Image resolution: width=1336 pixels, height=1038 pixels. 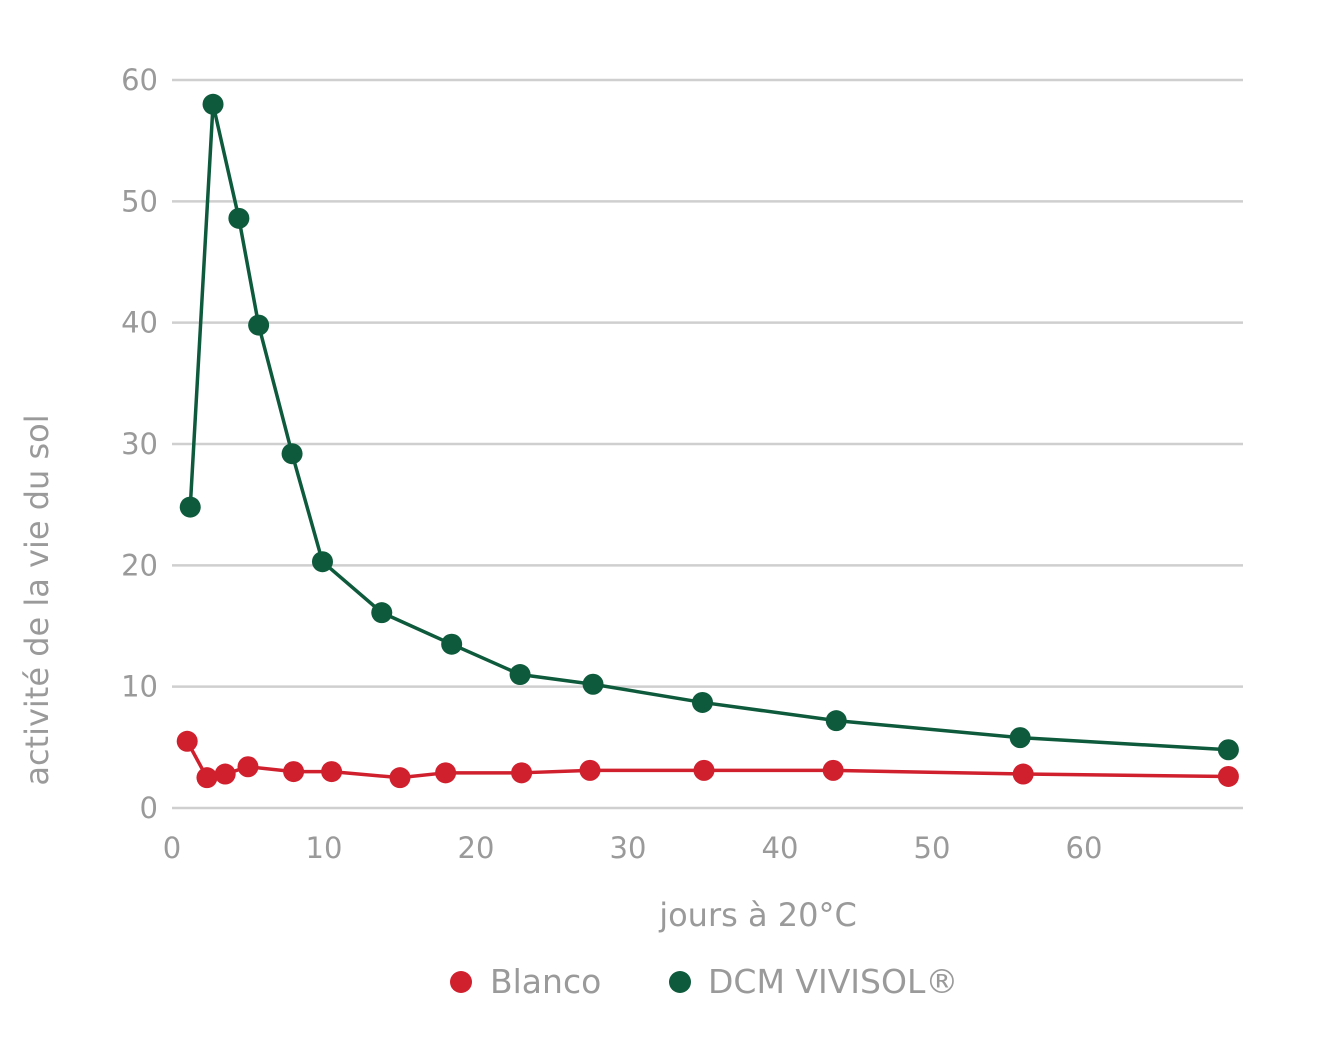 What do you see at coordinates (628, 848) in the screenshot?
I see `x-tick-label: 30` at bounding box center [628, 848].